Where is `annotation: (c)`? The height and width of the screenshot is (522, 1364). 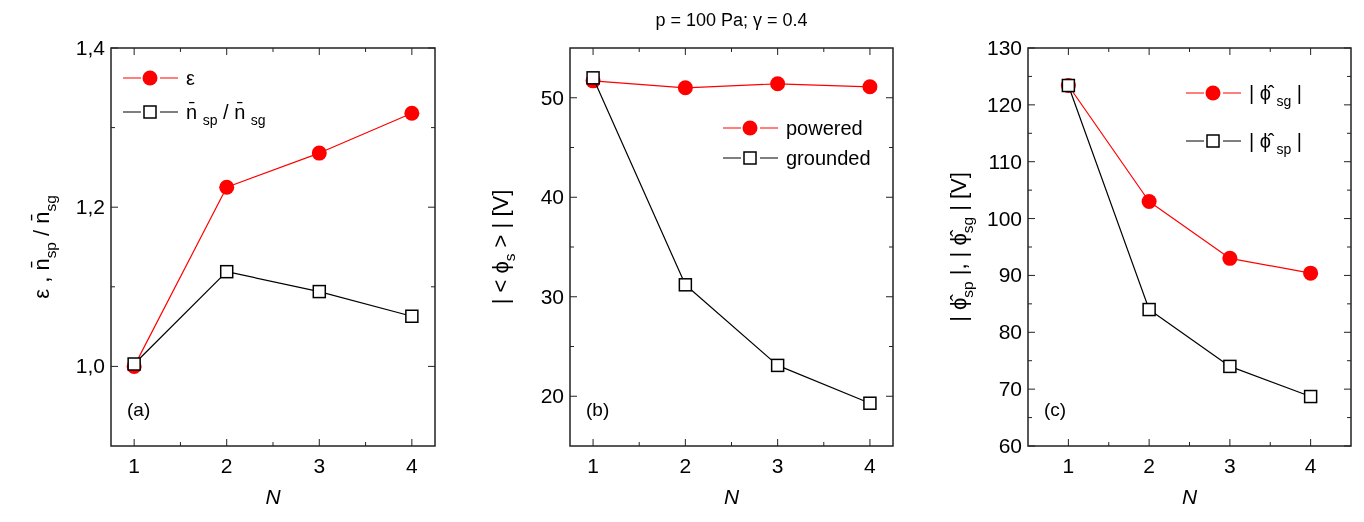 annotation: (c) is located at coordinates (1055, 409).